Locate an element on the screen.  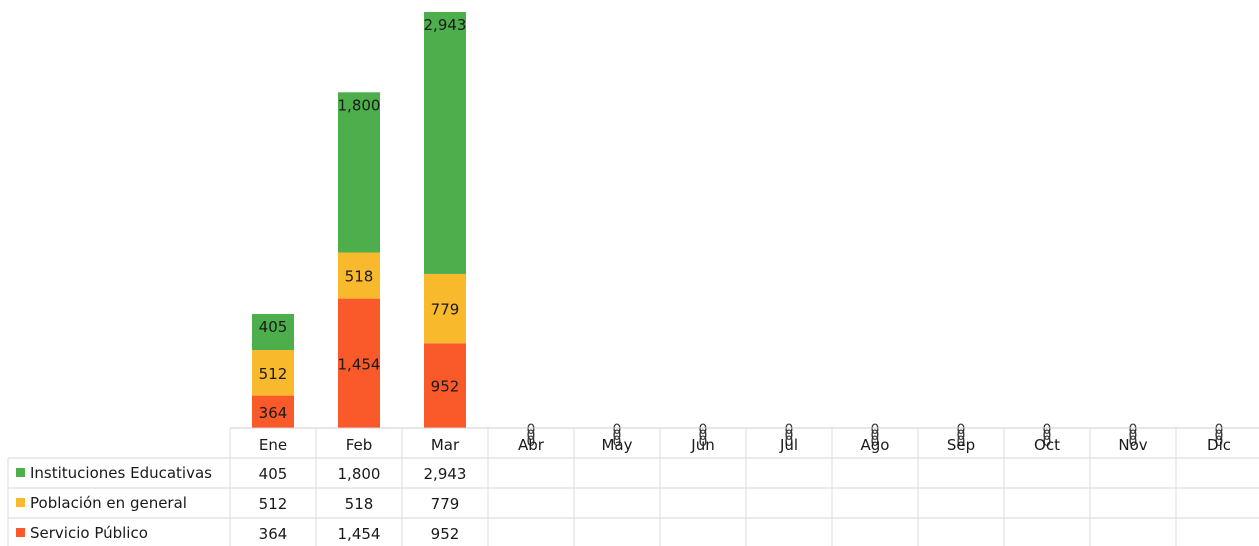
category-label-sep: Sep is located at coordinates (961, 445).